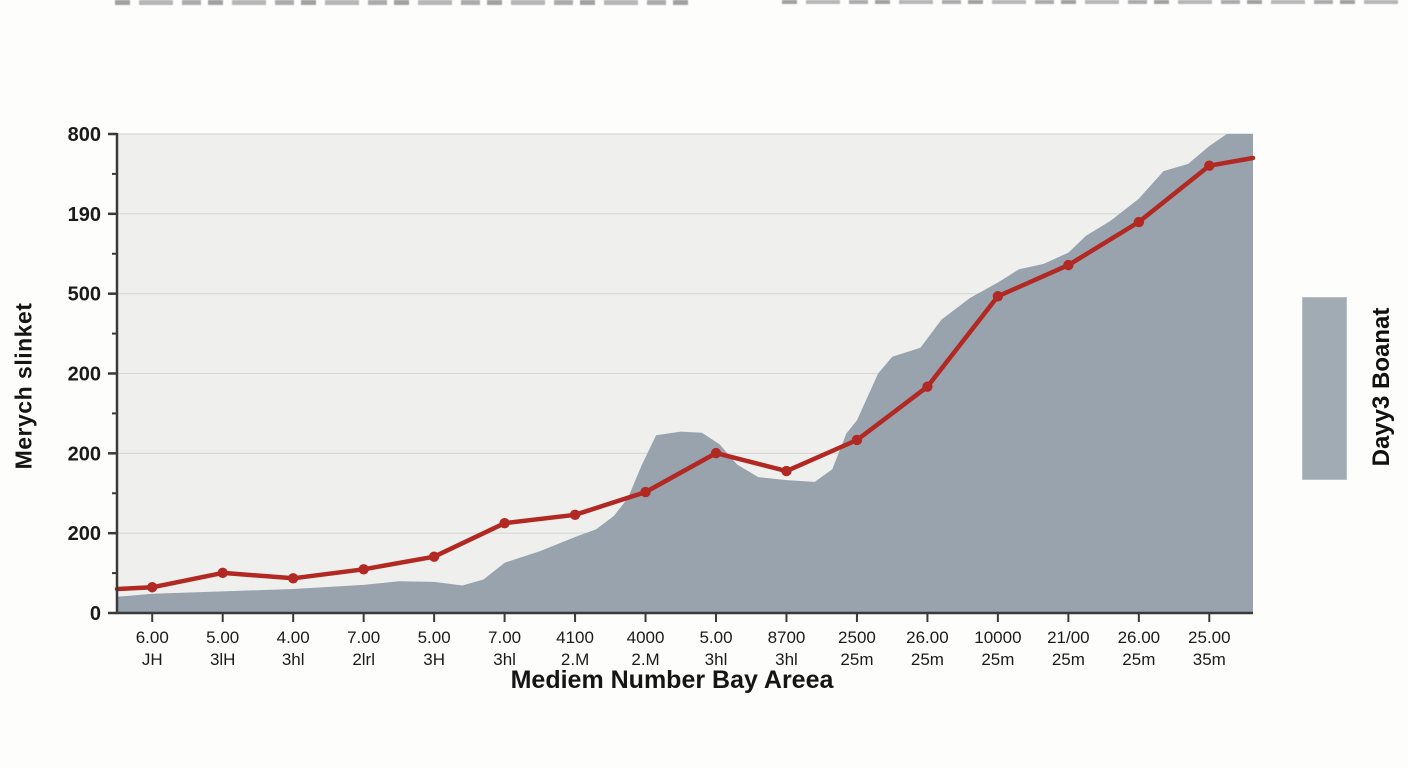  I want to click on x-tick-label-top: 10000, so click(997, 637).